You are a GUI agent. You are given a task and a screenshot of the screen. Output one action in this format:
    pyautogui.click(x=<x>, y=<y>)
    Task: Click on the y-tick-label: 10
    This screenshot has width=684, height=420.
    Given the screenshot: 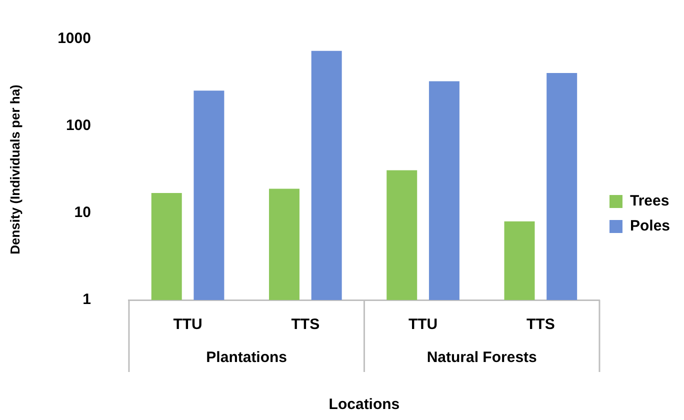 What is the action you would take?
    pyautogui.click(x=82, y=213)
    